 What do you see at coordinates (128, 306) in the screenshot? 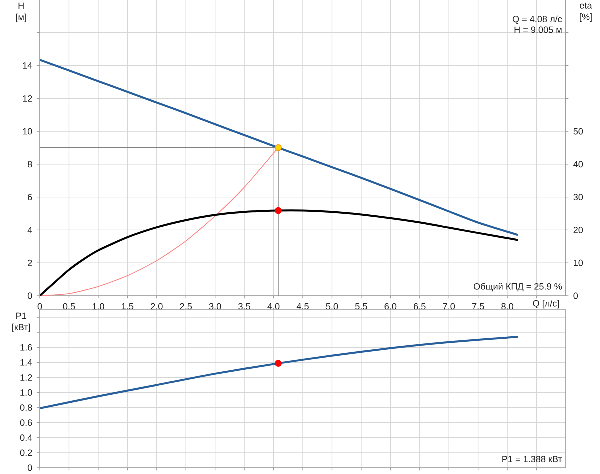
I see `x-tick-label: 1.5` at bounding box center [128, 306].